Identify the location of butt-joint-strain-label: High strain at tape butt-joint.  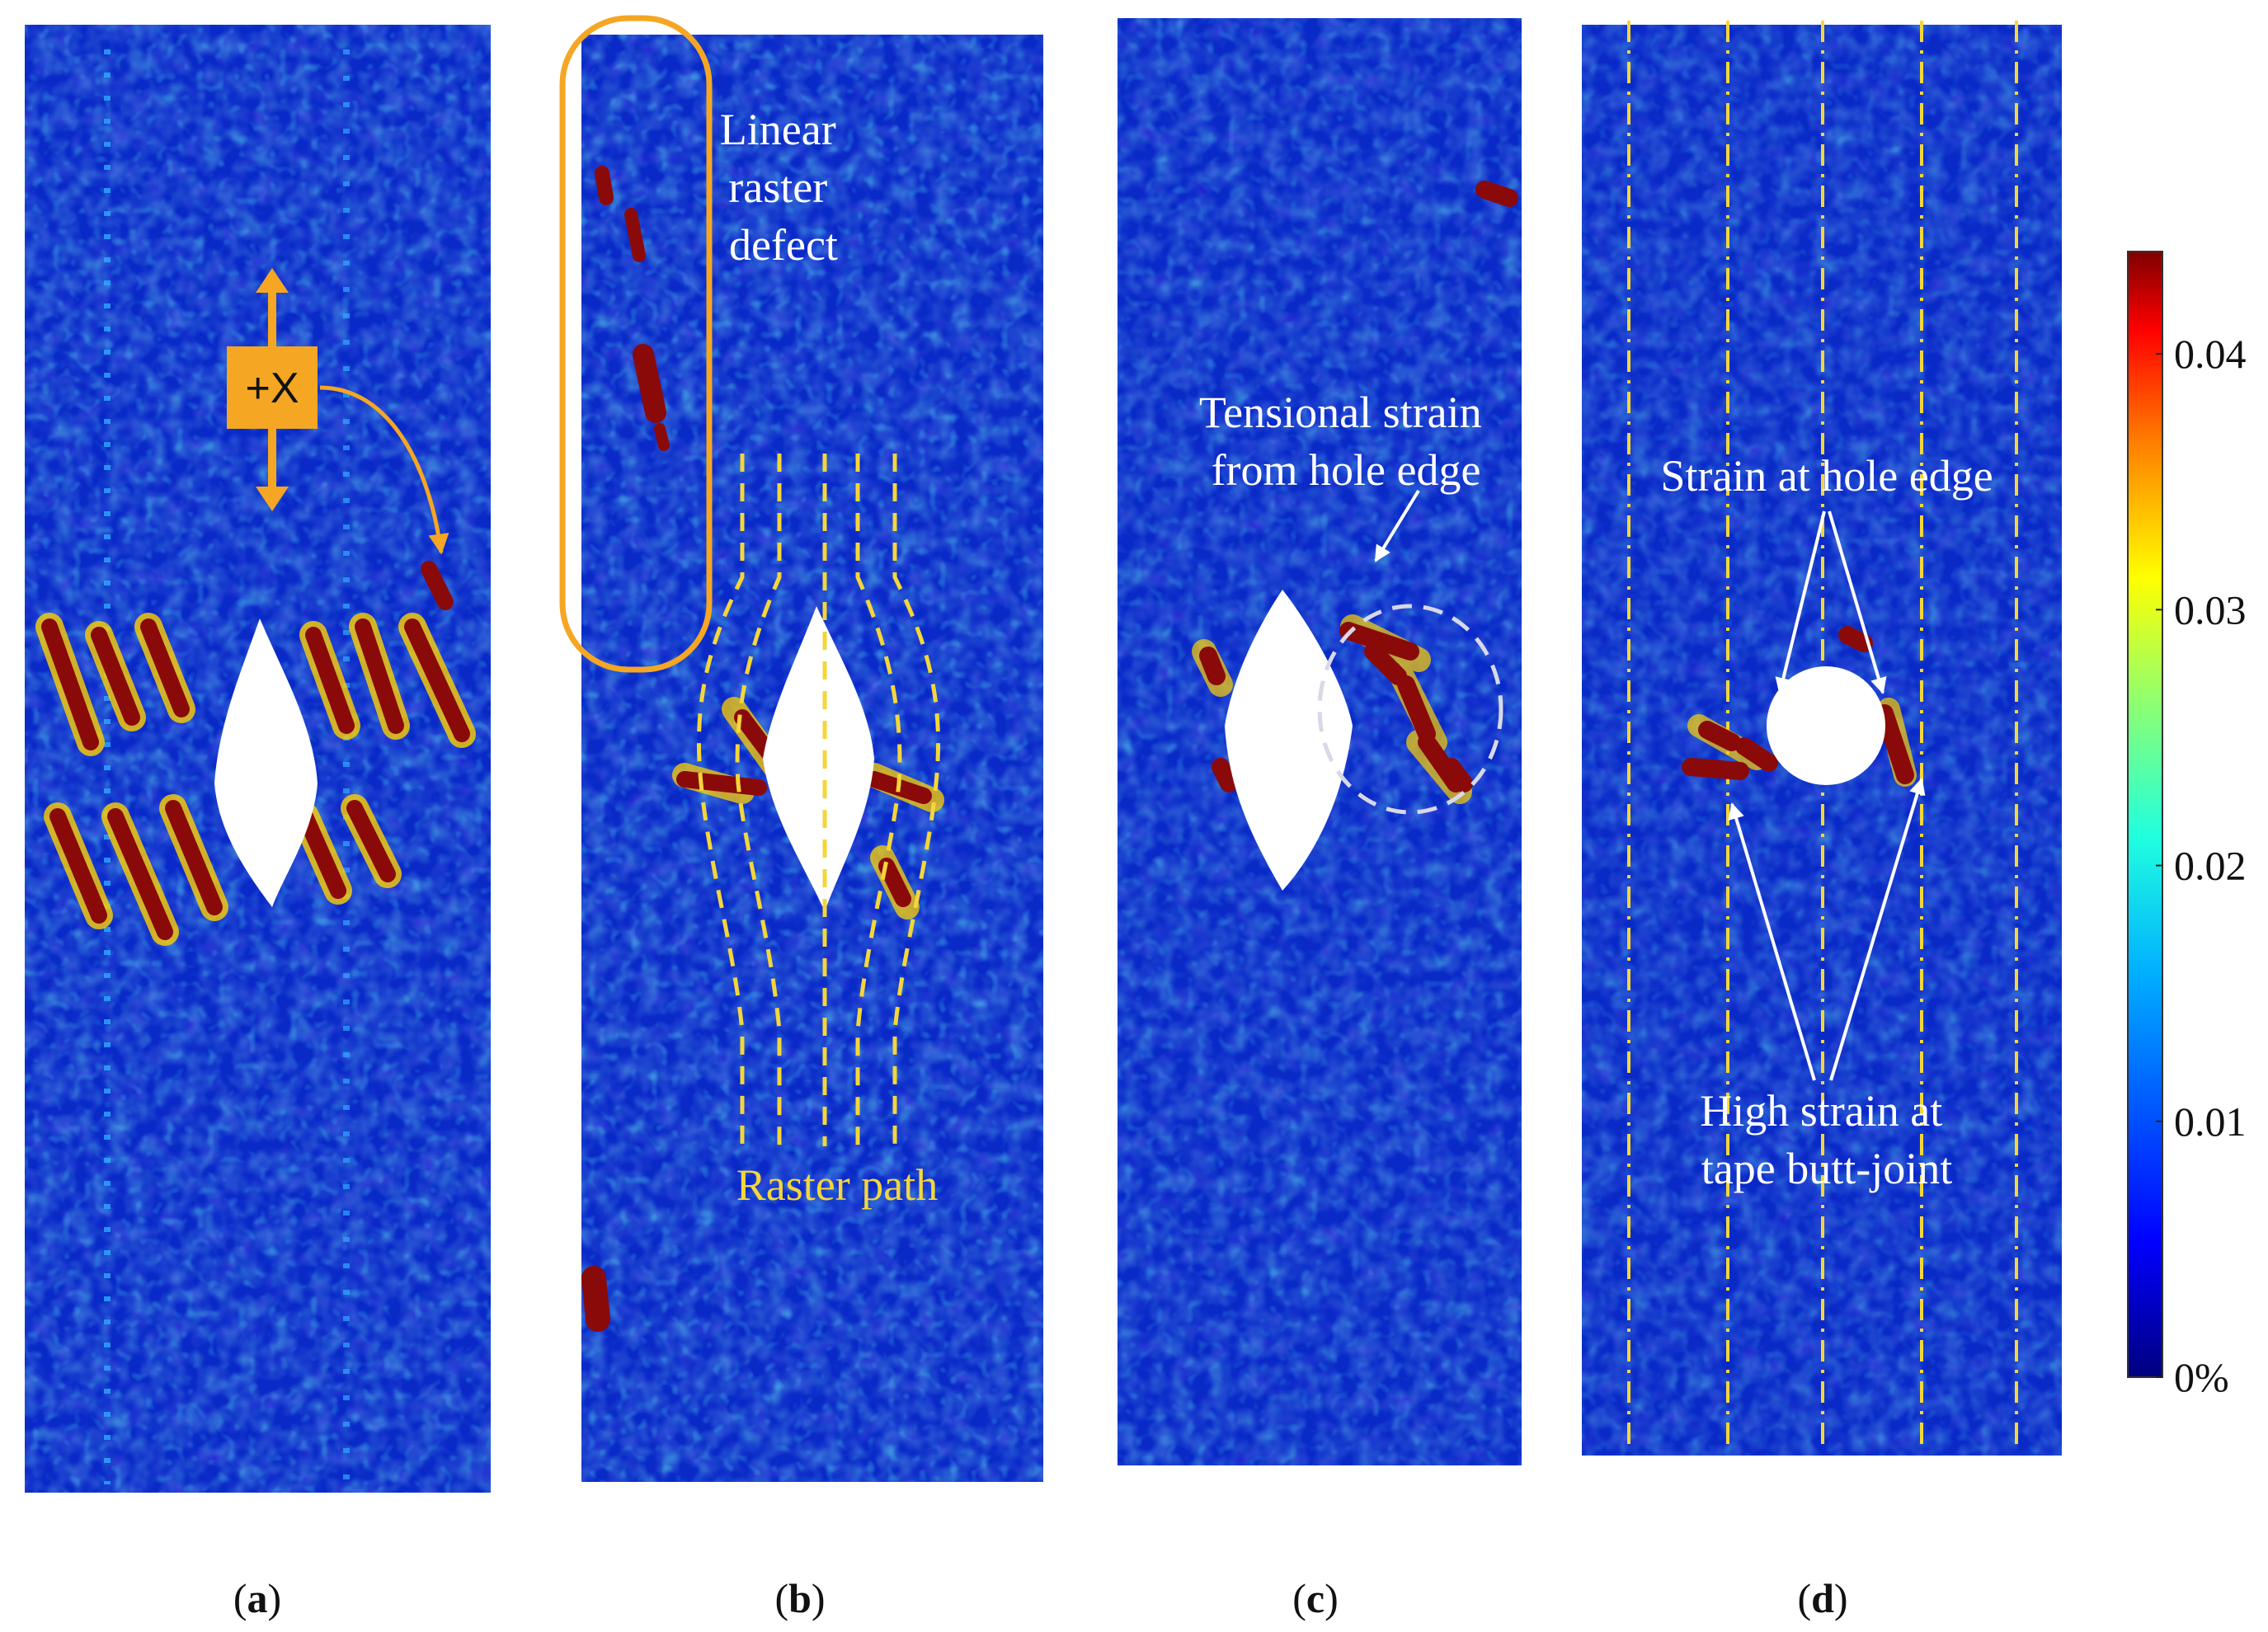
(1826, 1139).